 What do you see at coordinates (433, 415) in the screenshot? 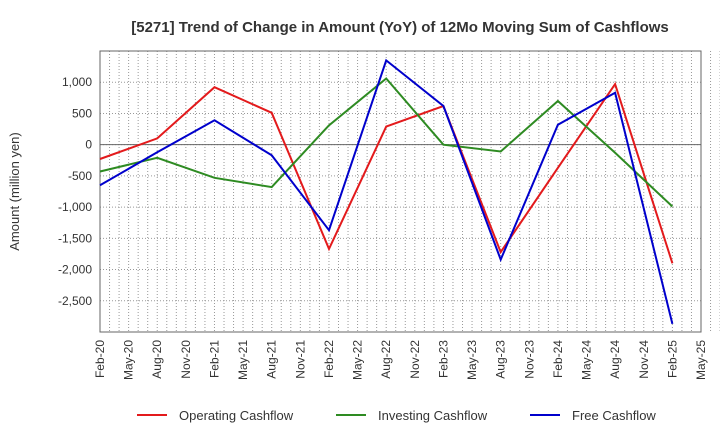
I see `legend-label: Investing Cashflow` at bounding box center [433, 415].